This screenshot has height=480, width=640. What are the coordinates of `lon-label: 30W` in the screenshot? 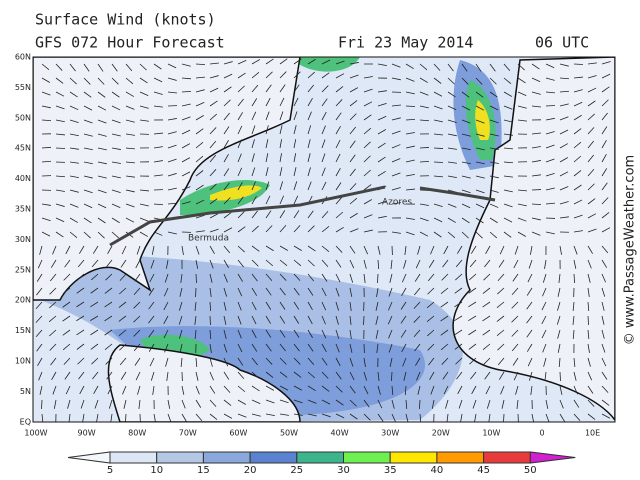 It's located at (390, 433).